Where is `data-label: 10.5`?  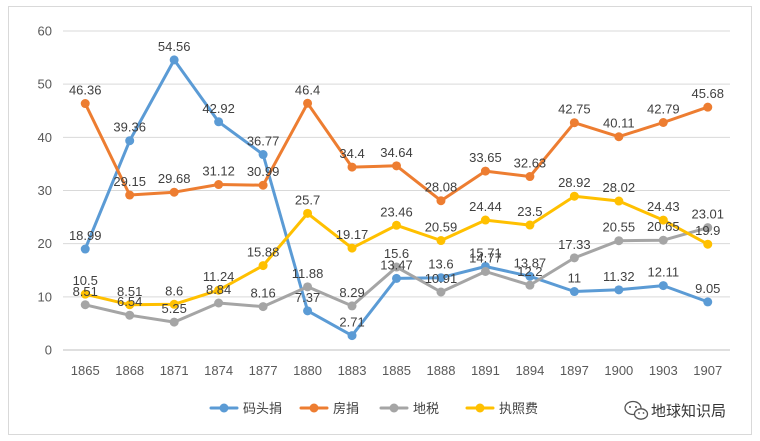 data-label: 10.5 is located at coordinates (85, 280).